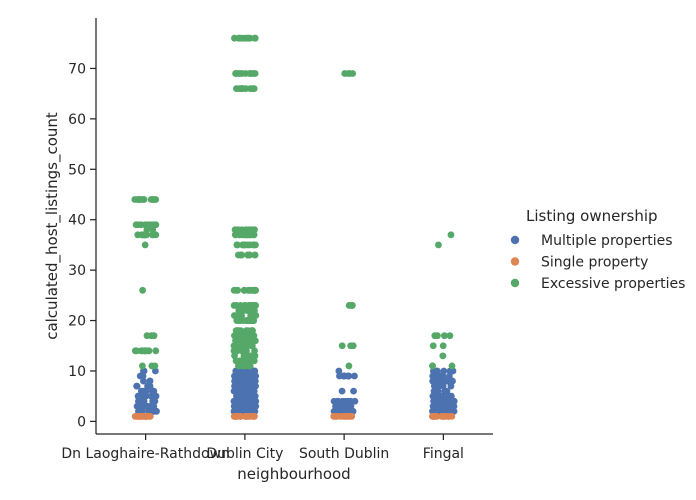 The height and width of the screenshot is (500, 696). Describe the element at coordinates (77, 271) in the screenshot. I see `y-tick-label: 30` at that location.